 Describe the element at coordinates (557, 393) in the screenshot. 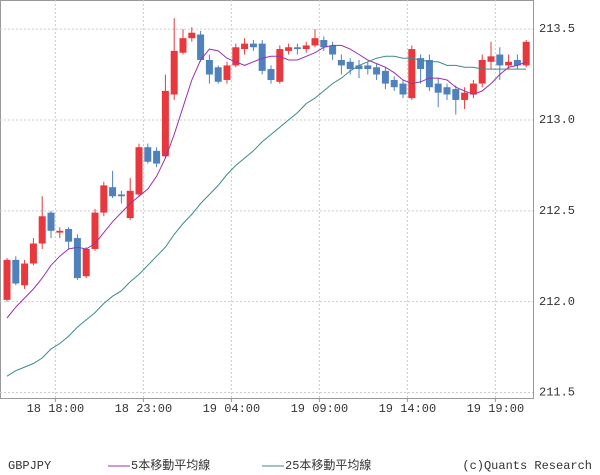

I see `y-tick-label: 211.5` at that location.